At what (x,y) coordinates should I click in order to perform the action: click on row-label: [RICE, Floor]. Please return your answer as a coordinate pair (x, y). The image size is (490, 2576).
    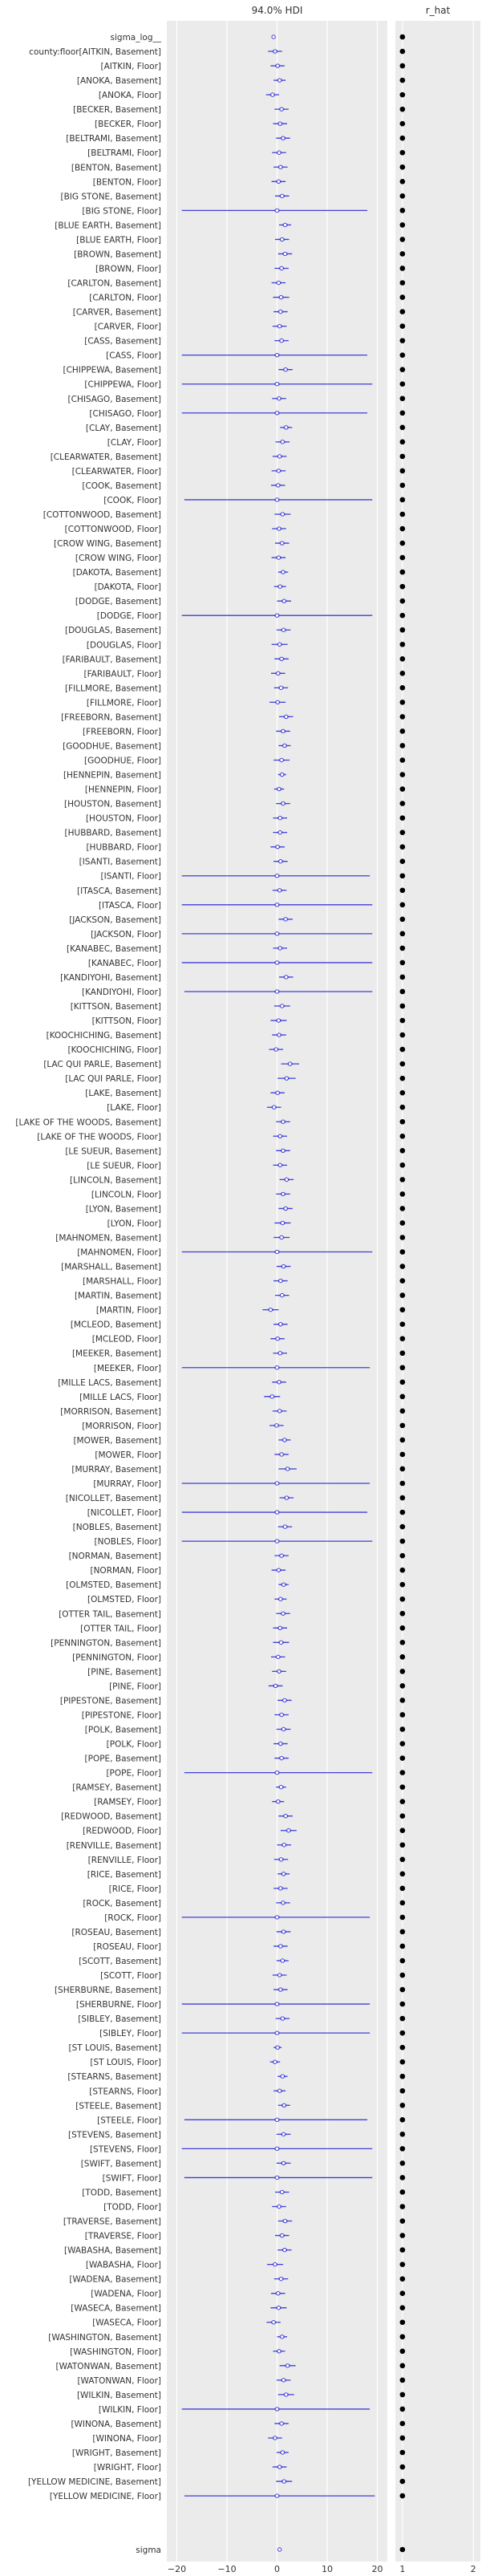
    Looking at the image, I should click on (135, 1889).